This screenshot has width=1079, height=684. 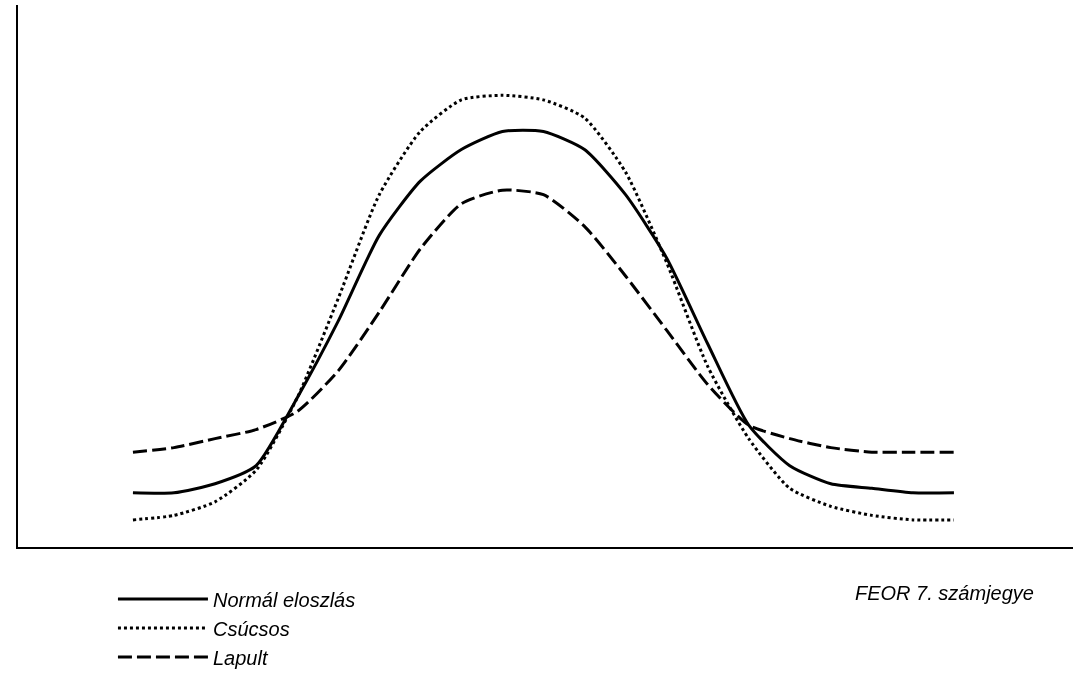 I want to click on legend-label: Lapult, so click(x=240, y=657).